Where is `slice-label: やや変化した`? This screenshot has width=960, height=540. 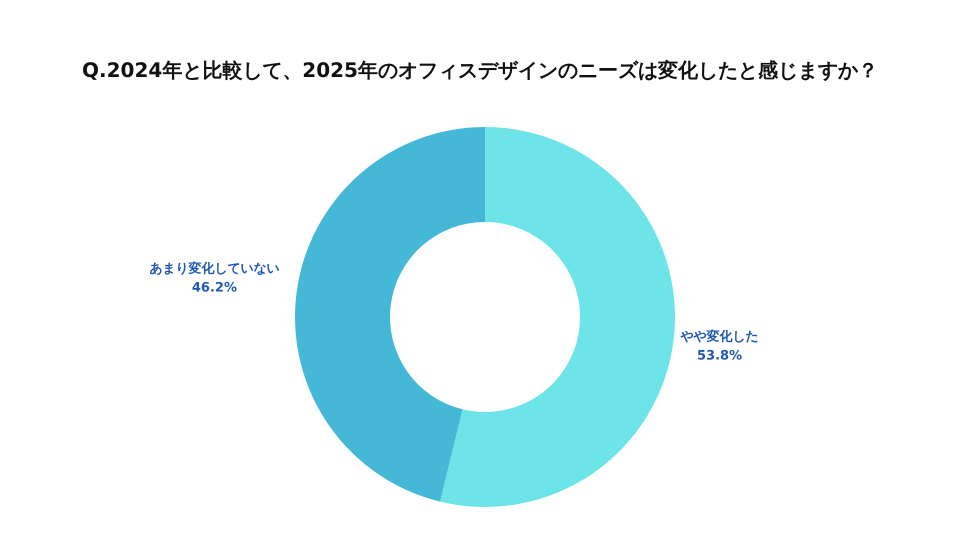 slice-label: やや変化した is located at coordinates (719, 336).